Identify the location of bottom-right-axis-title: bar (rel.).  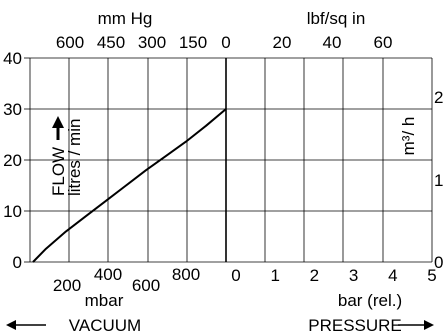
(370, 300).